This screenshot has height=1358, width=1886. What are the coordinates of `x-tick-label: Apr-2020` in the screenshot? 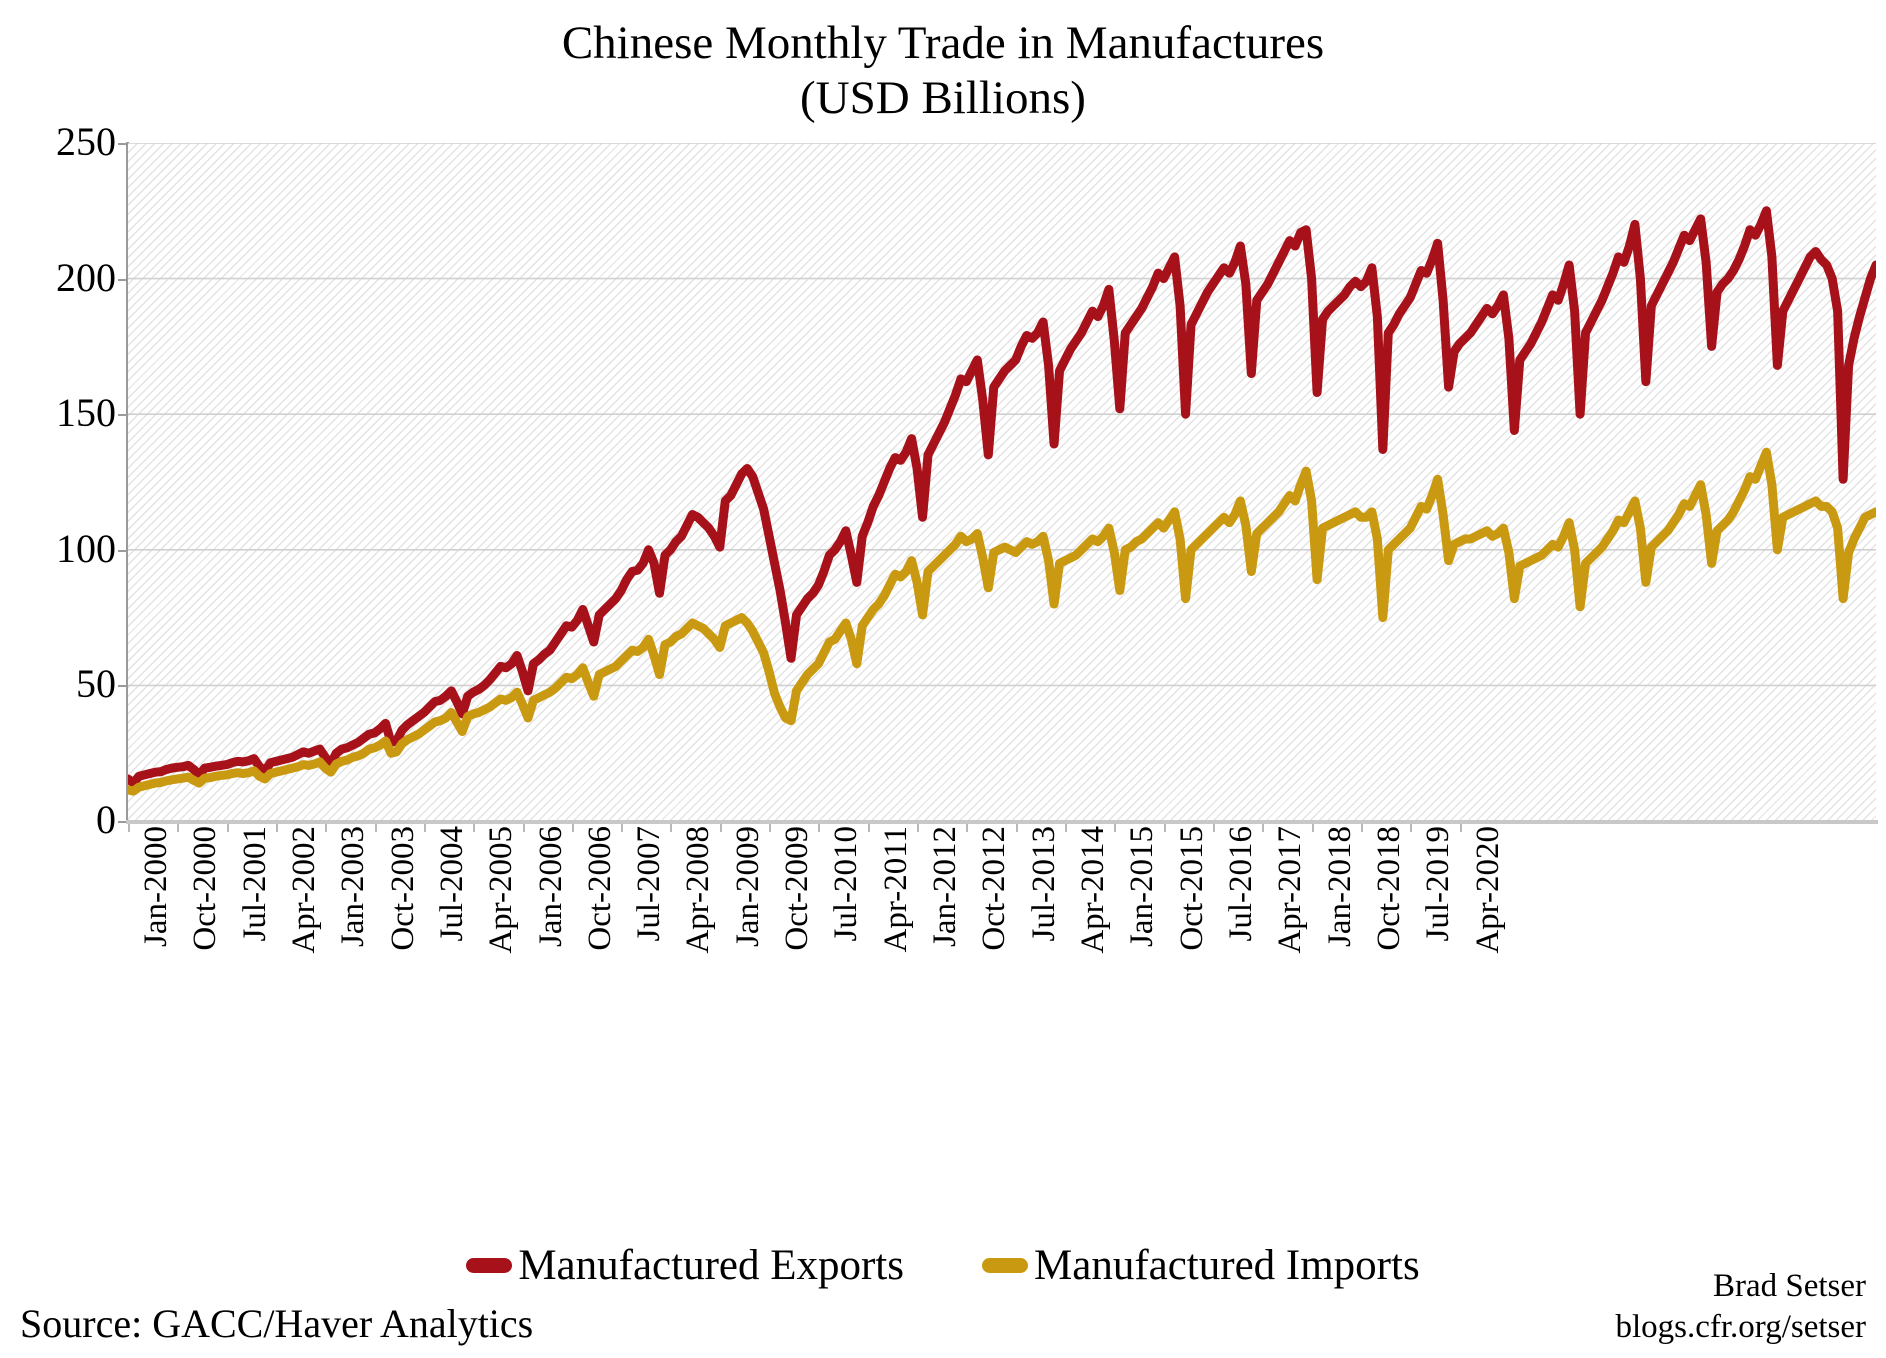 It's located at (1487, 890).